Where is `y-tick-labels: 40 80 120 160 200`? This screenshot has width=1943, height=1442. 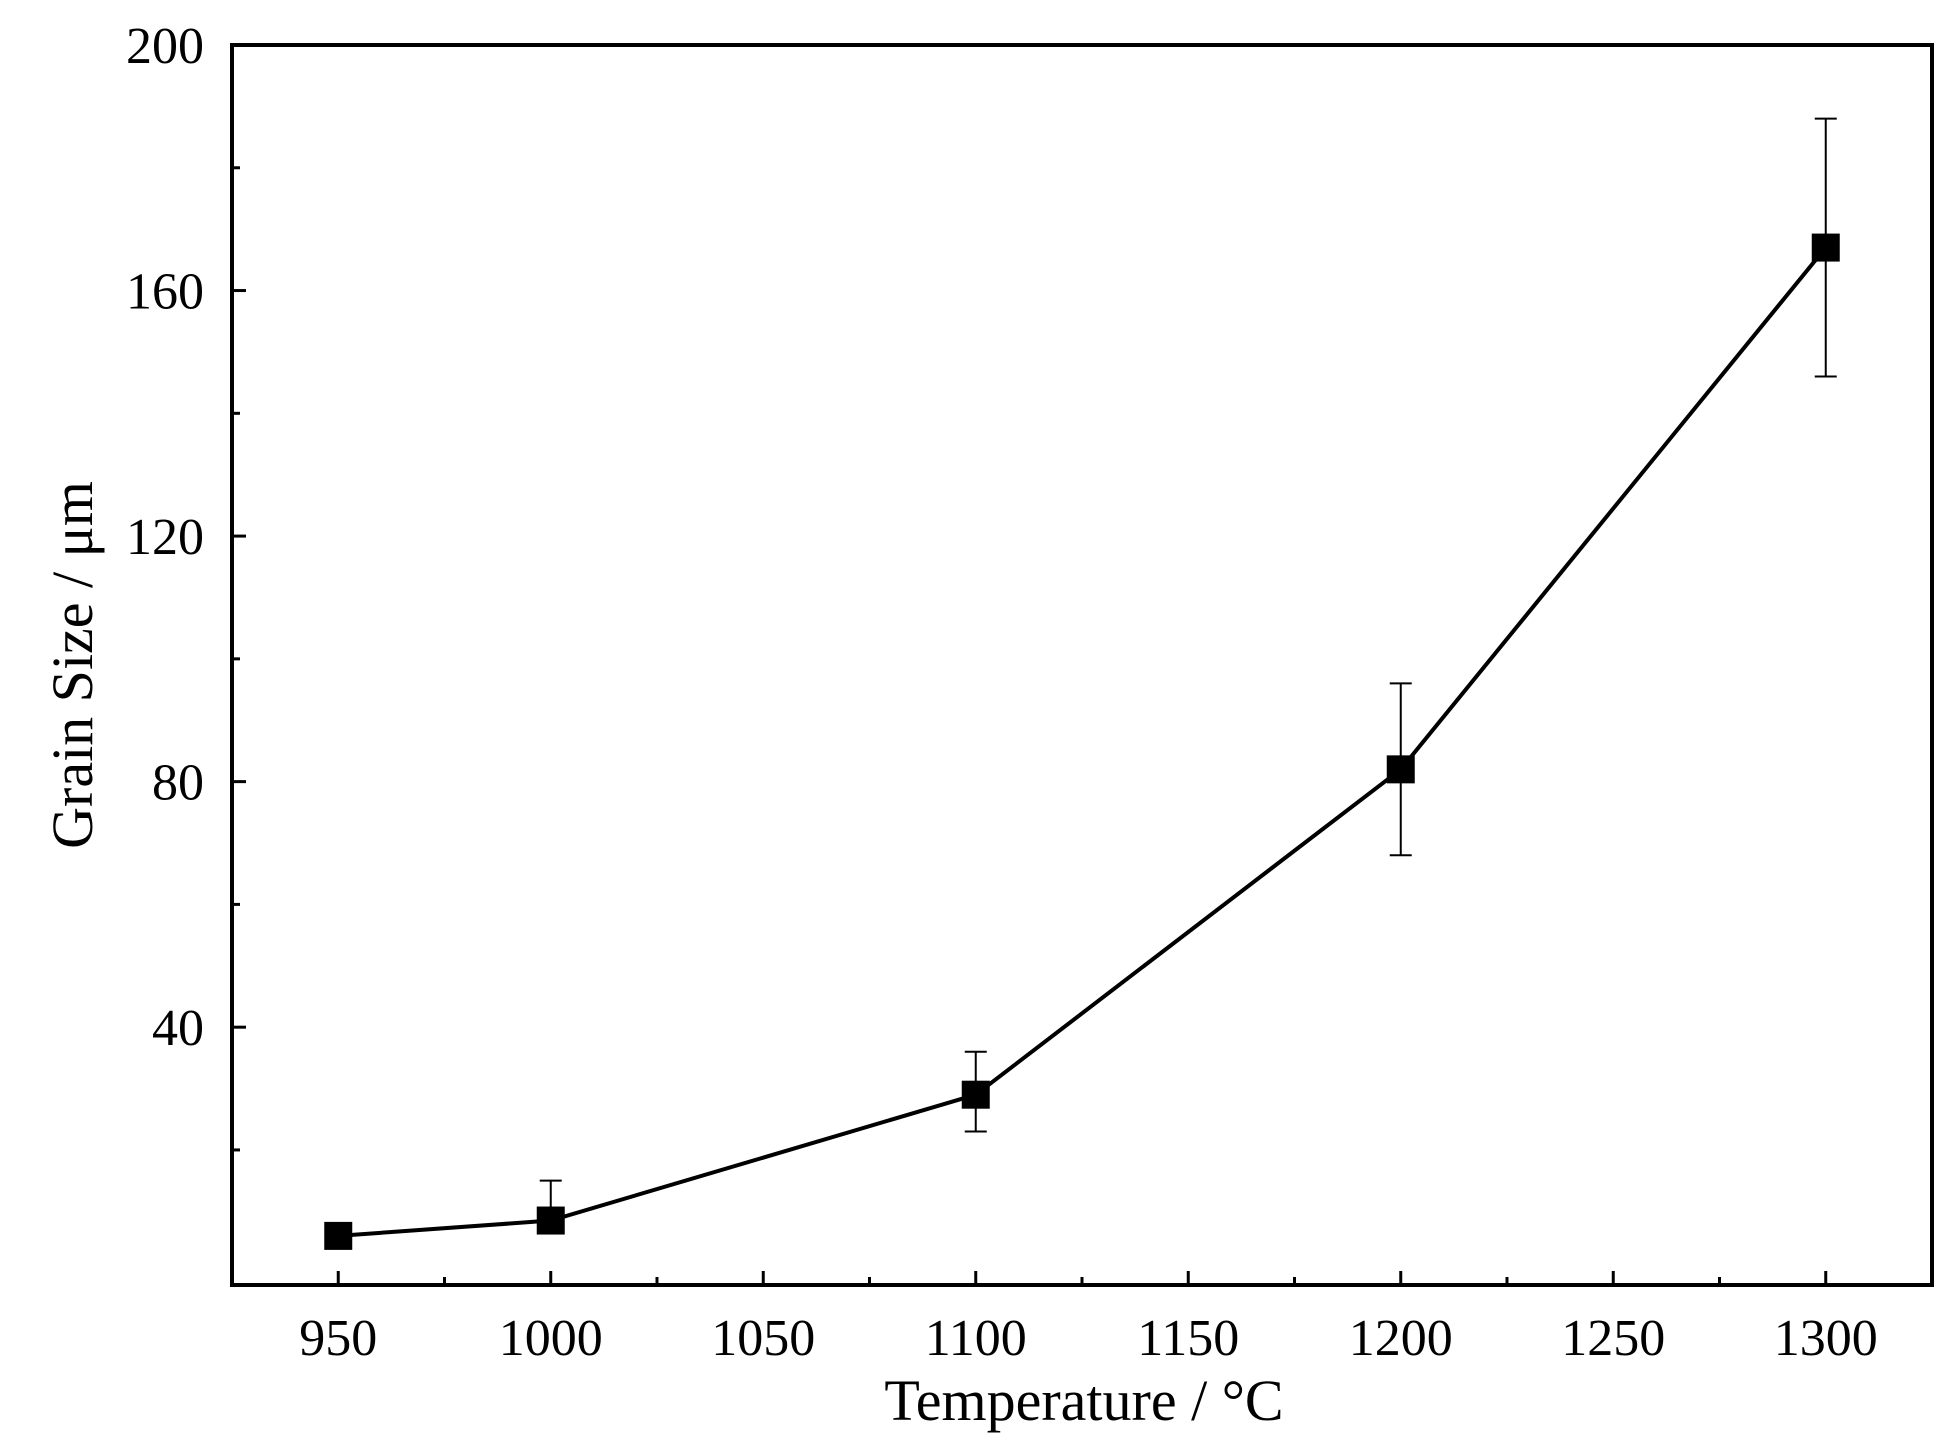 y-tick-labels: 40 80 120 160 200 is located at coordinates (165, 537).